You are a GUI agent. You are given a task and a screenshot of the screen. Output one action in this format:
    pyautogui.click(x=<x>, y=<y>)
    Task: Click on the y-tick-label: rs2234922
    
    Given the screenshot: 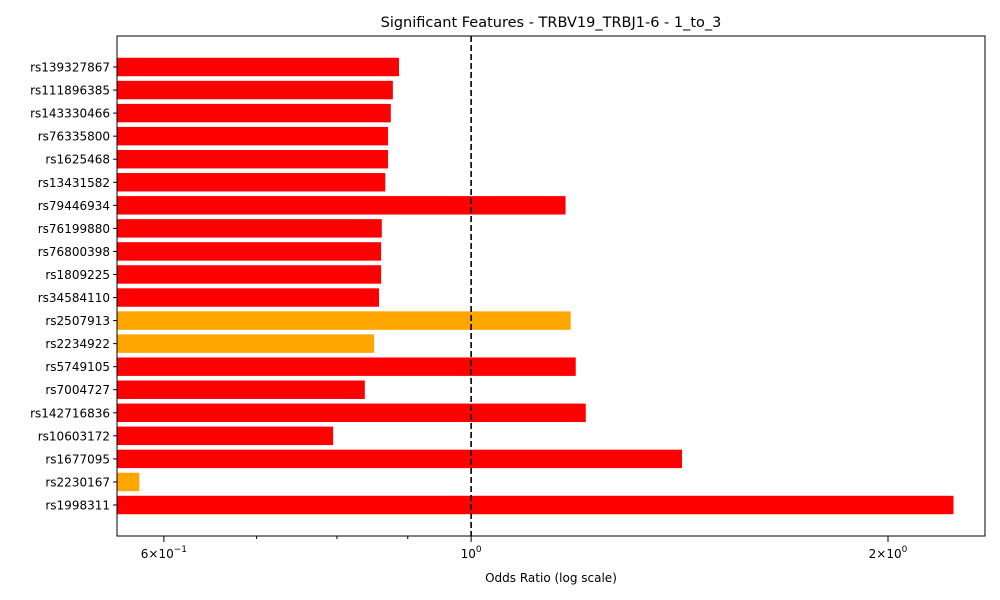 What is the action you would take?
    pyautogui.click(x=77, y=344)
    